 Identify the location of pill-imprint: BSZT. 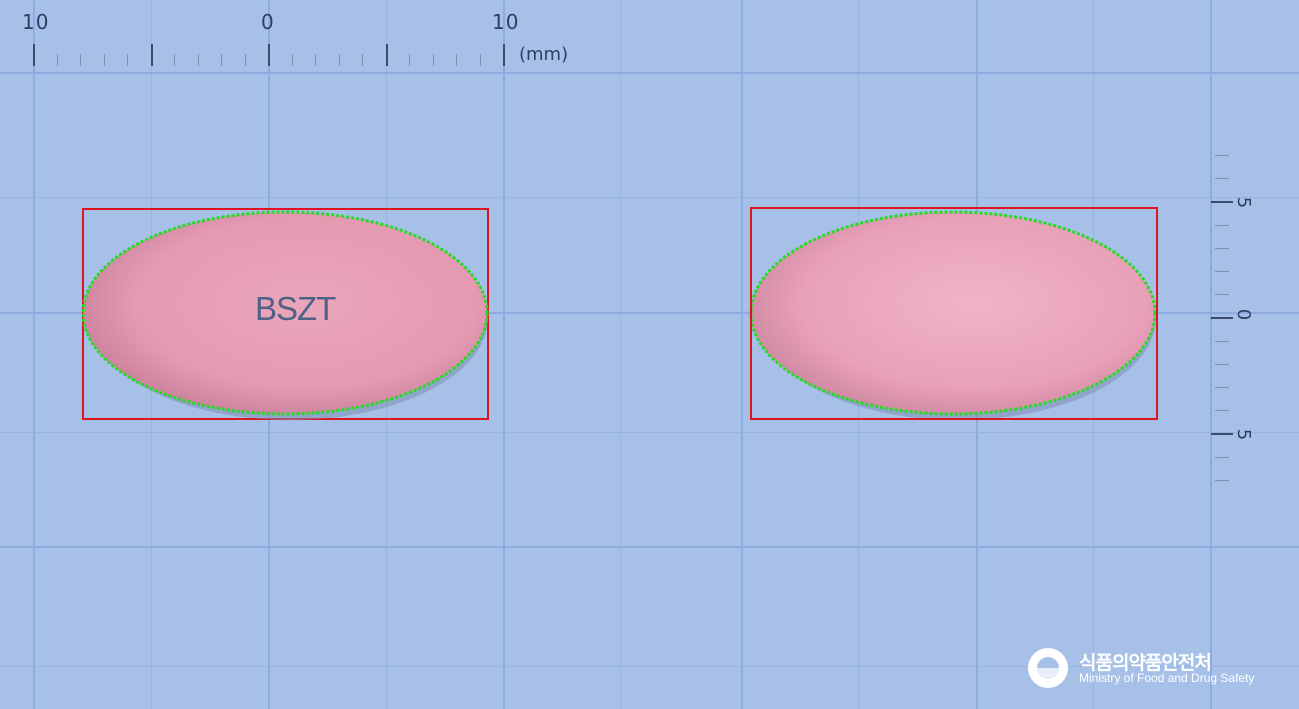
(295, 308).